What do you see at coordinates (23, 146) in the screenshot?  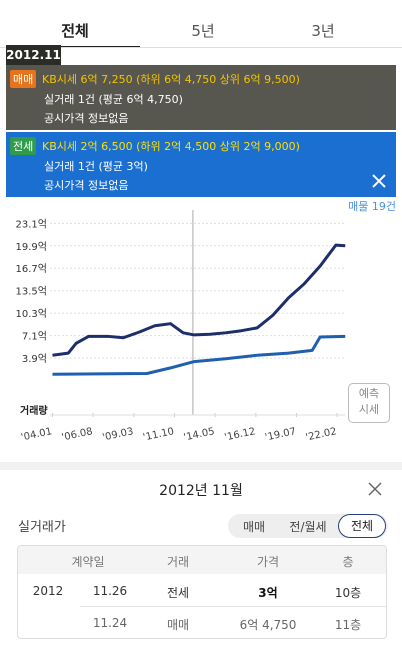 I see `badge: 전세` at bounding box center [23, 146].